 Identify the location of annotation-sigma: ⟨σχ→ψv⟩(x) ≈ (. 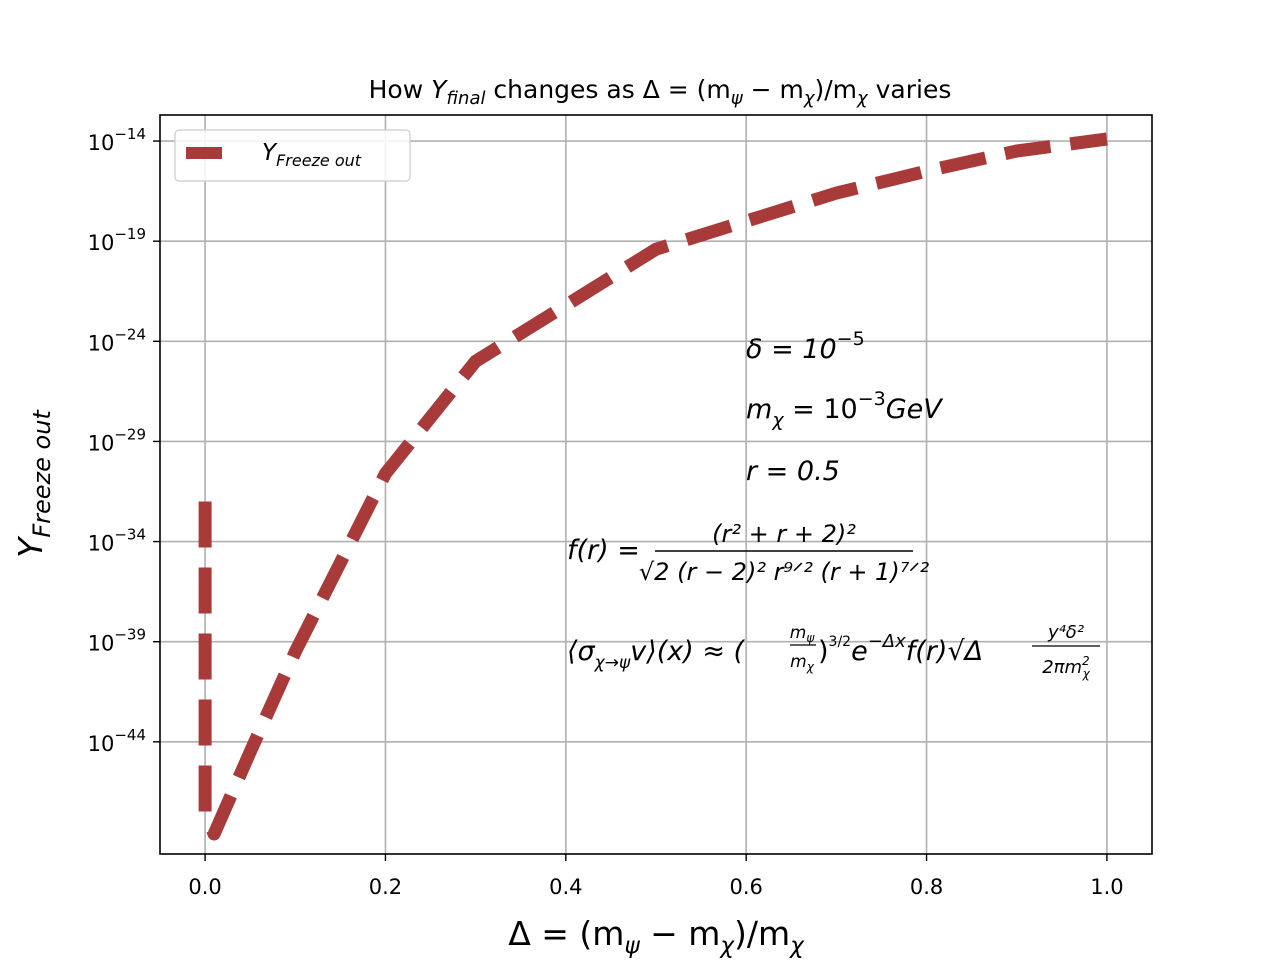
(656, 654).